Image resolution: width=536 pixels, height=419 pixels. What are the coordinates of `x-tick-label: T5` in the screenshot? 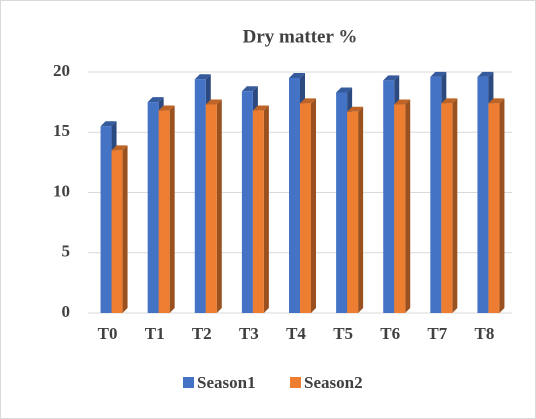 It's located at (343, 333).